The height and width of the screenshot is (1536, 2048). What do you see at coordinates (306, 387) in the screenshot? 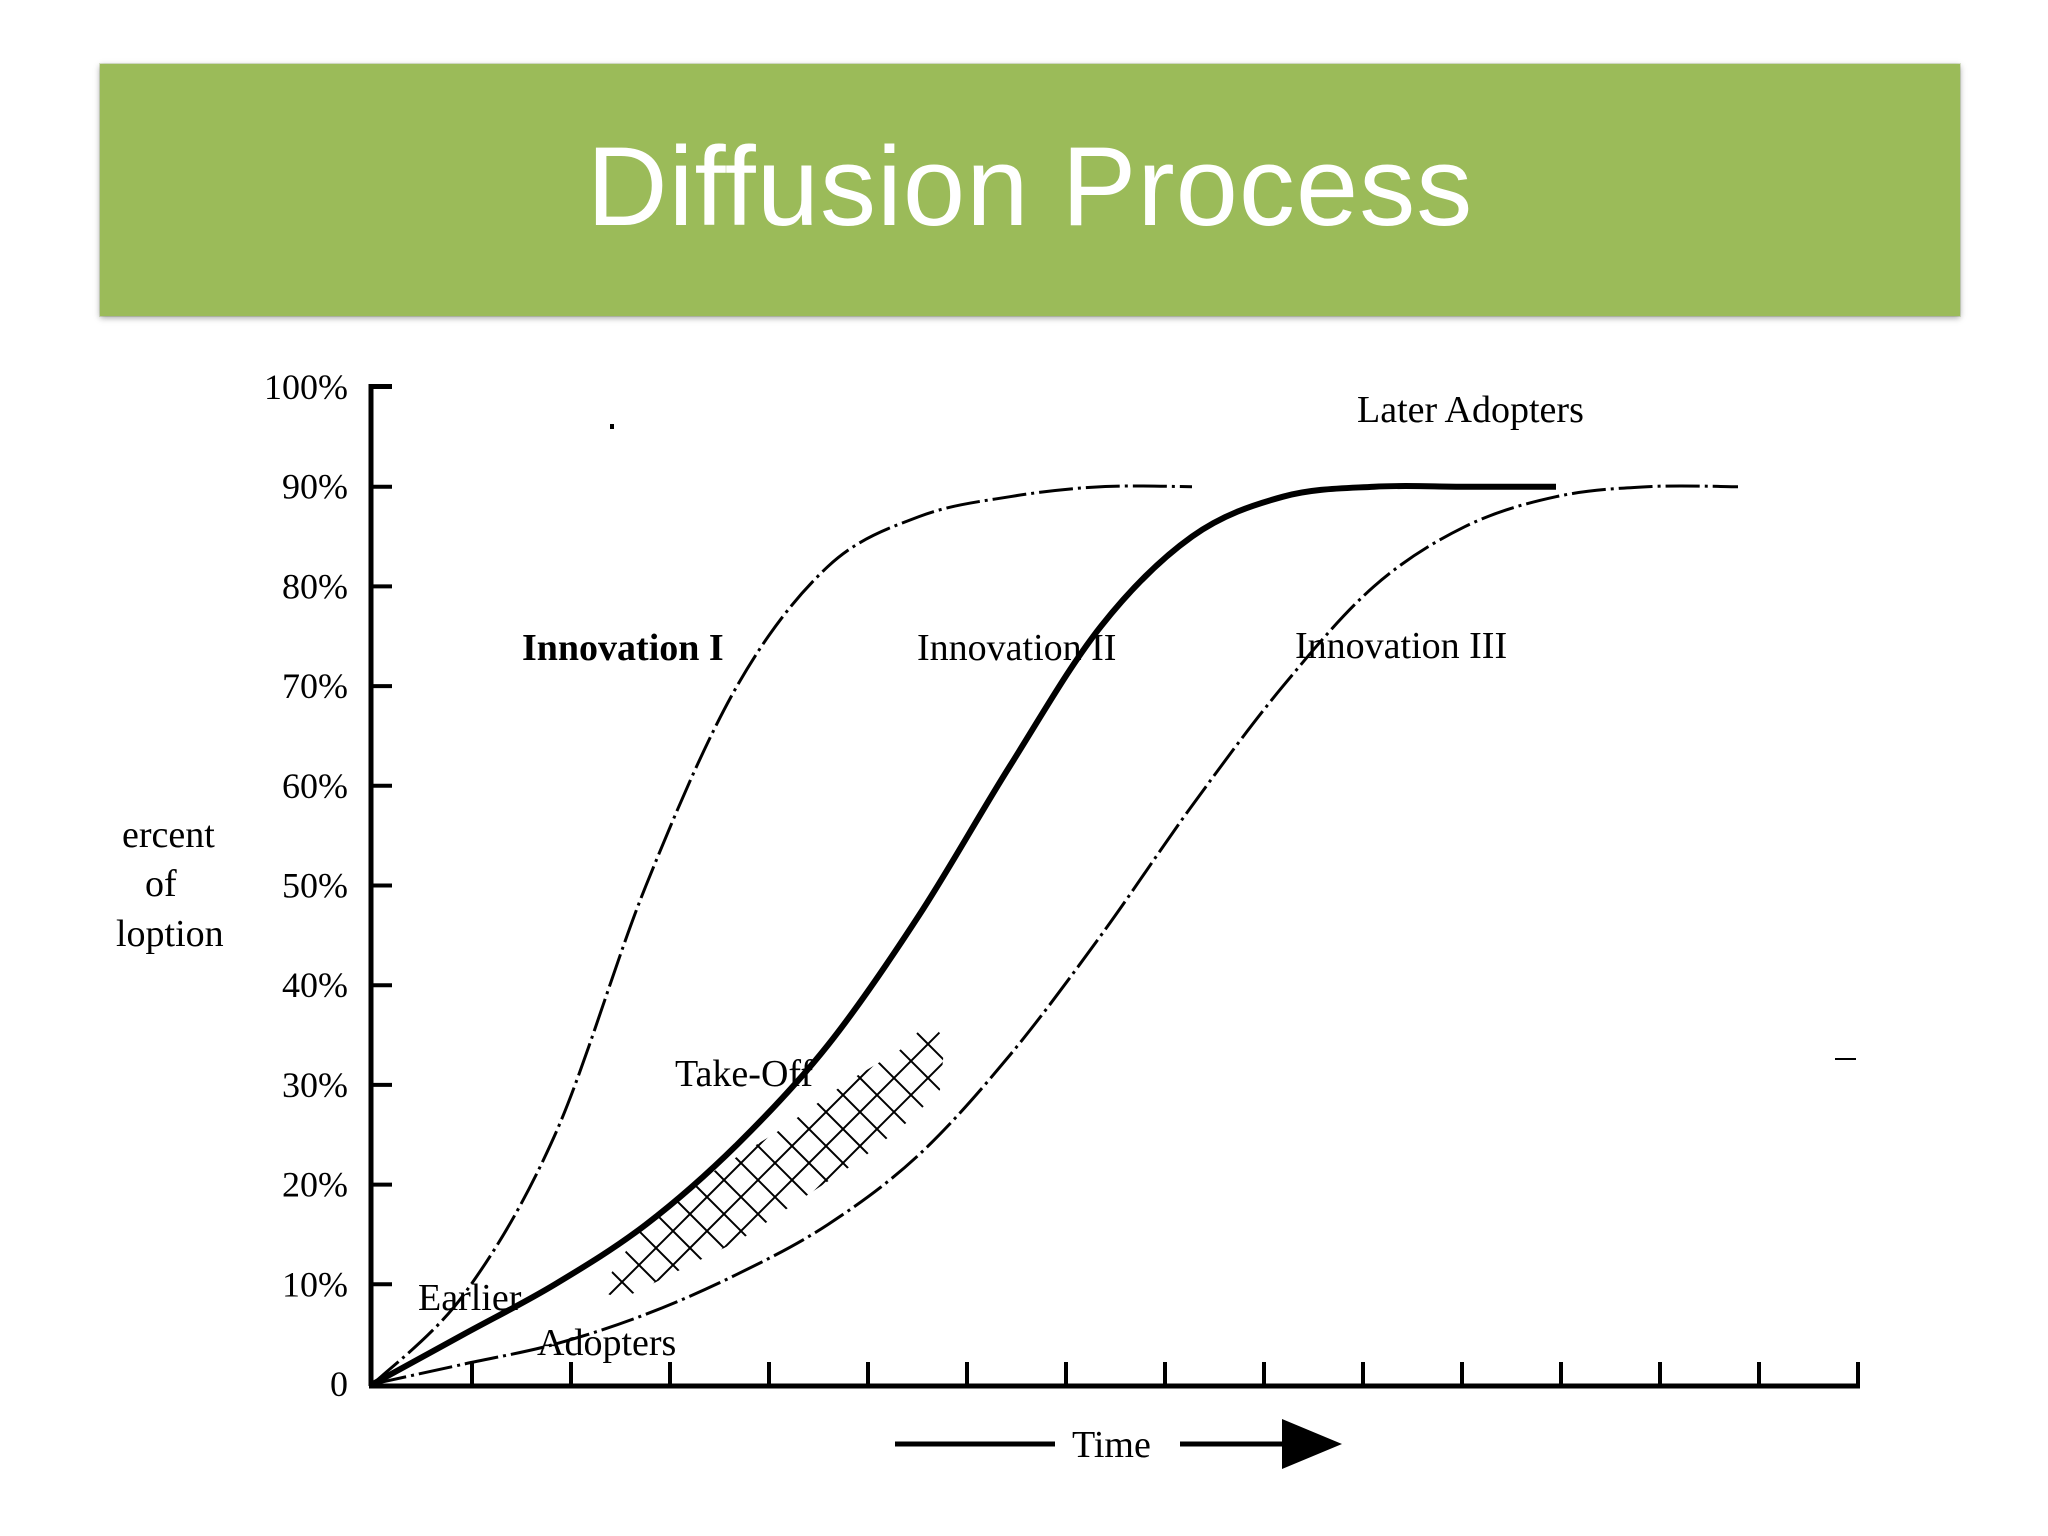
I see `y-tick-label: 100%` at bounding box center [306, 387].